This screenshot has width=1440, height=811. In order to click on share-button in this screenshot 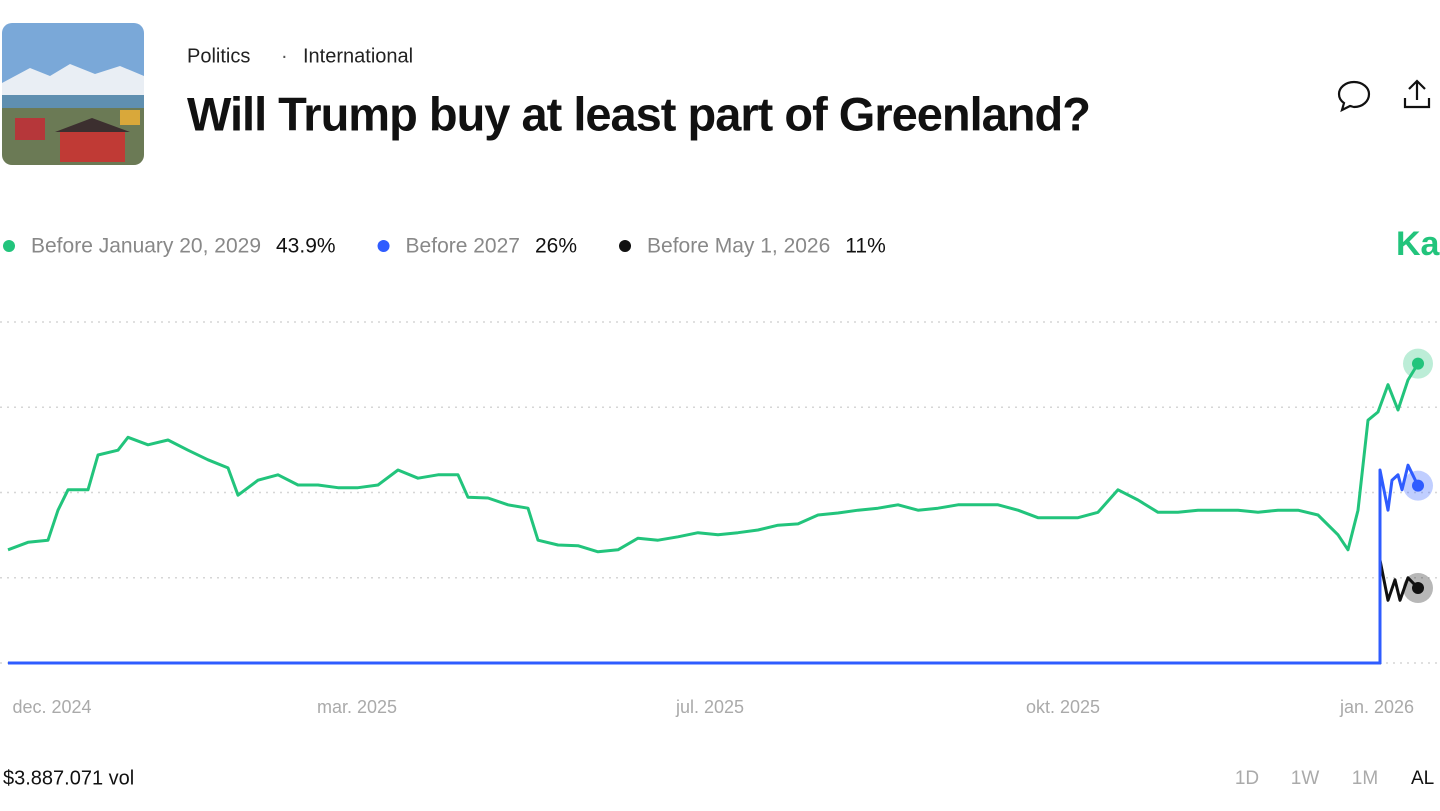, I will do `click(1417, 94)`.